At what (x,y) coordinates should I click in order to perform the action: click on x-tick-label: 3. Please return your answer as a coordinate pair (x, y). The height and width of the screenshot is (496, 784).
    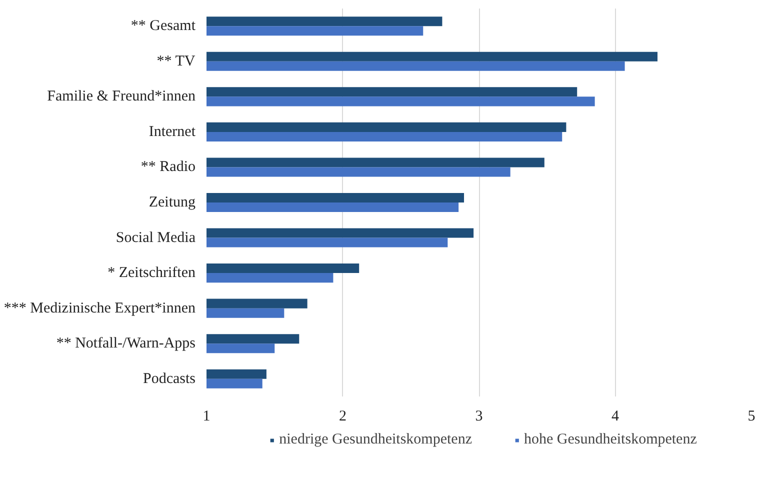
    Looking at the image, I should click on (479, 416).